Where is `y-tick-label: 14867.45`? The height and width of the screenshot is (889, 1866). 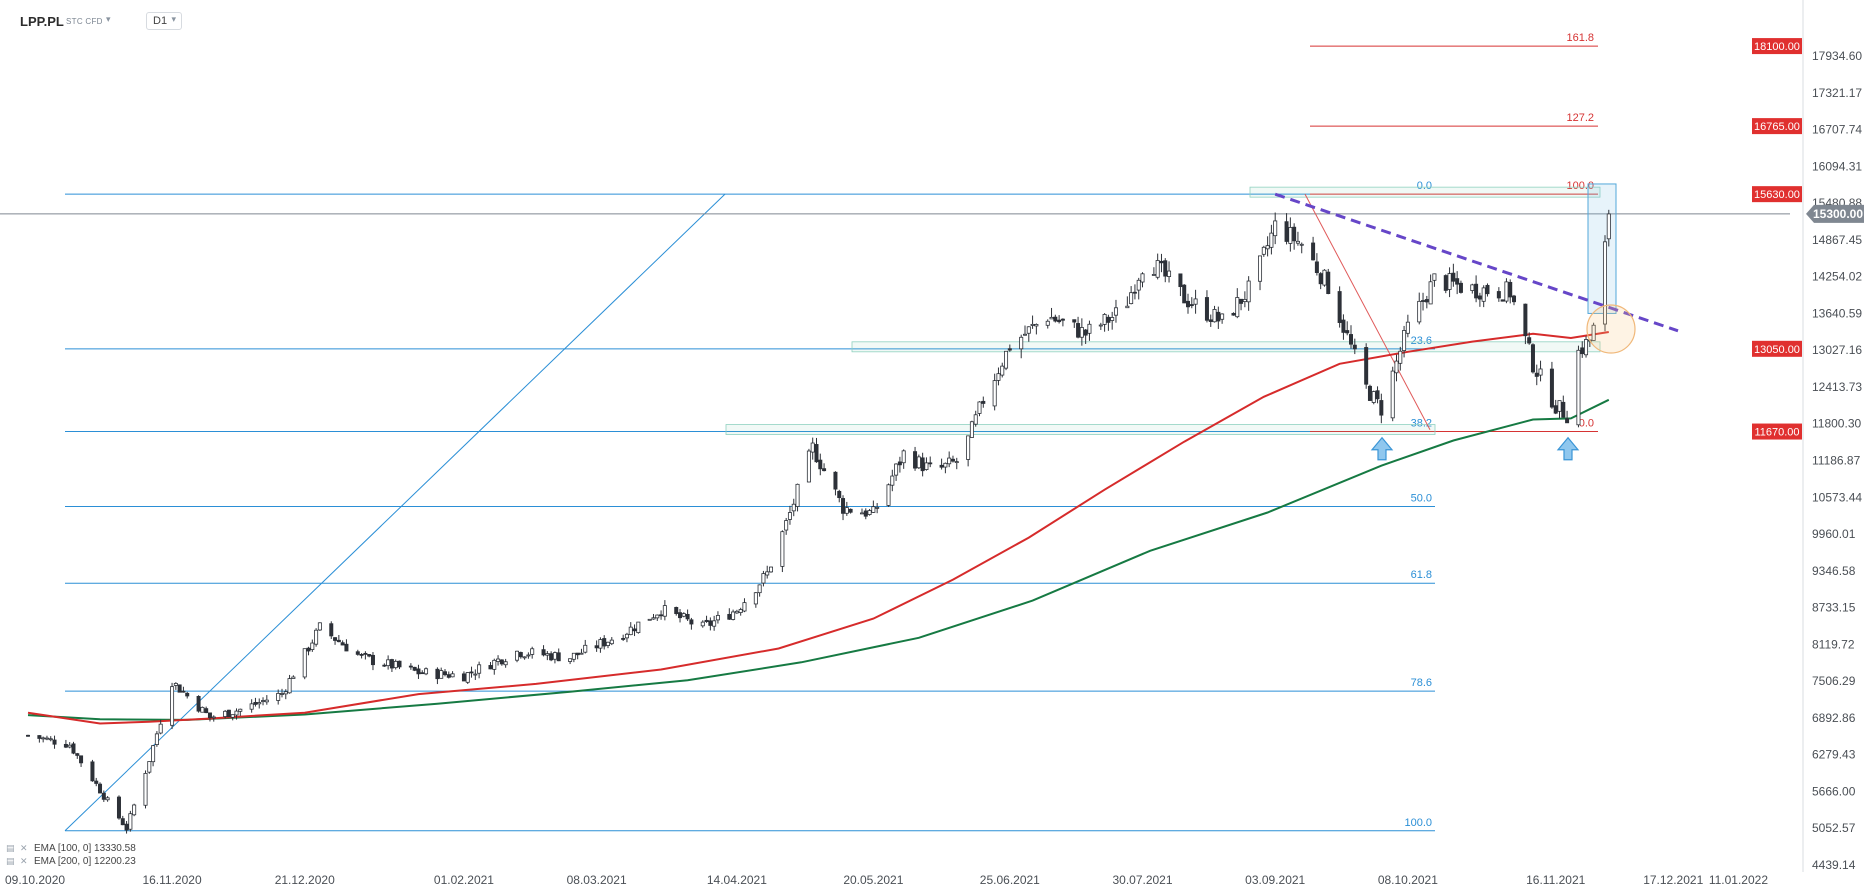
y-tick-label: 14867.45 is located at coordinates (1837, 240).